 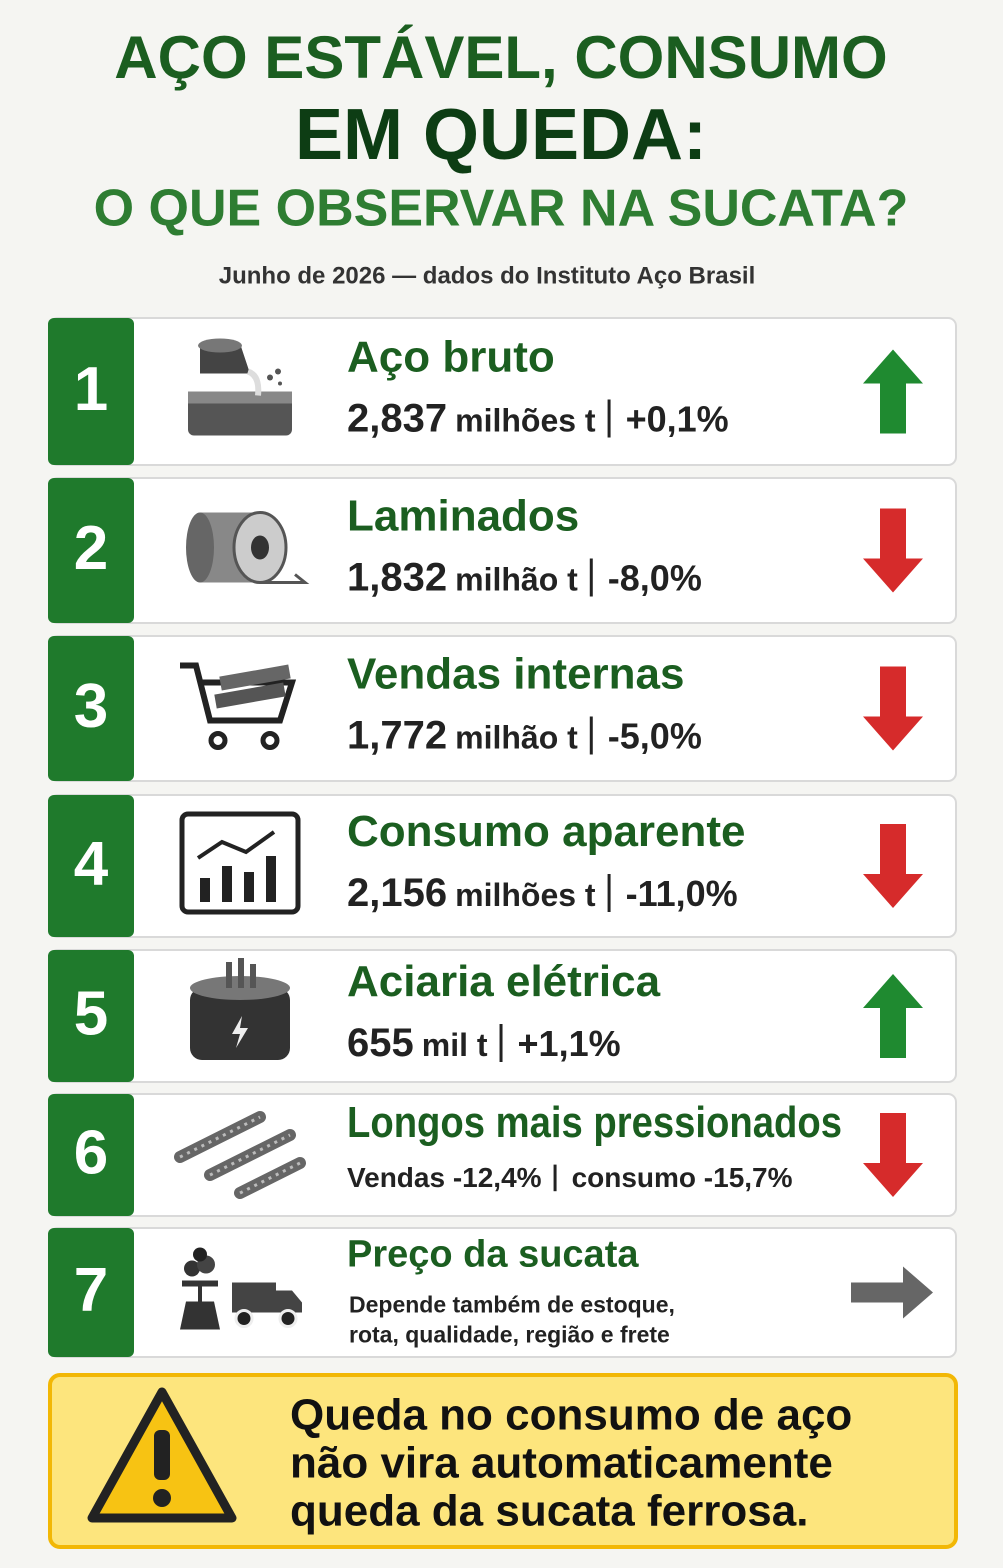 I want to click on text-part: mil t, so click(x=455, y=1045).